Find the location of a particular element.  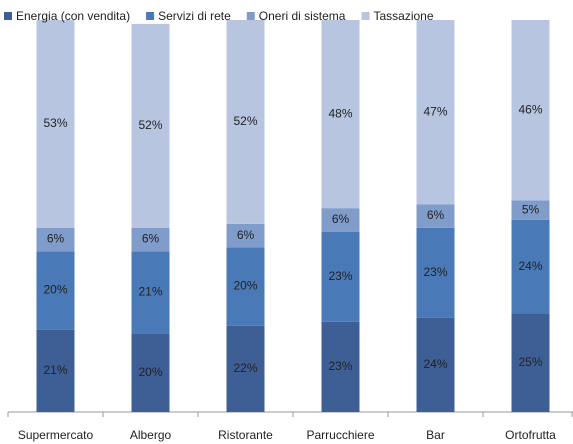

value-label: 46% is located at coordinates (530, 109).